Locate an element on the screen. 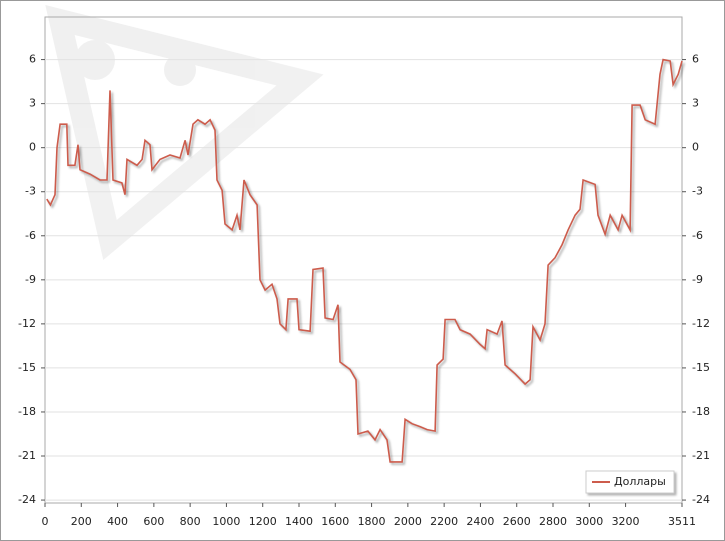 The image size is (725, 541). y2-tick-label: -3 is located at coordinates (697, 191).